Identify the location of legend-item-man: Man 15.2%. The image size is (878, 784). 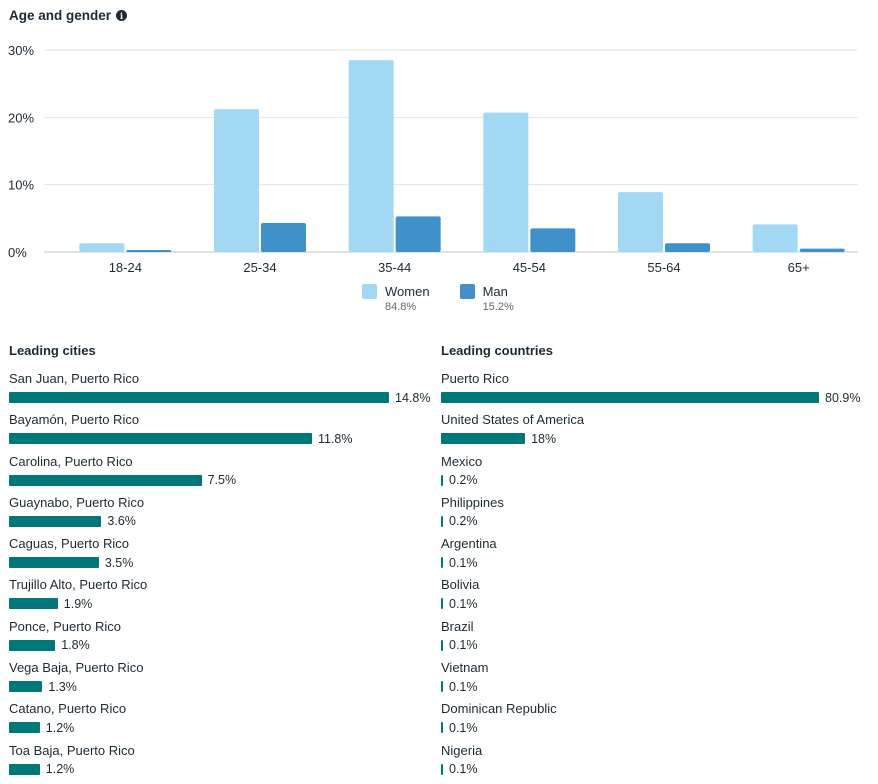
(486, 298).